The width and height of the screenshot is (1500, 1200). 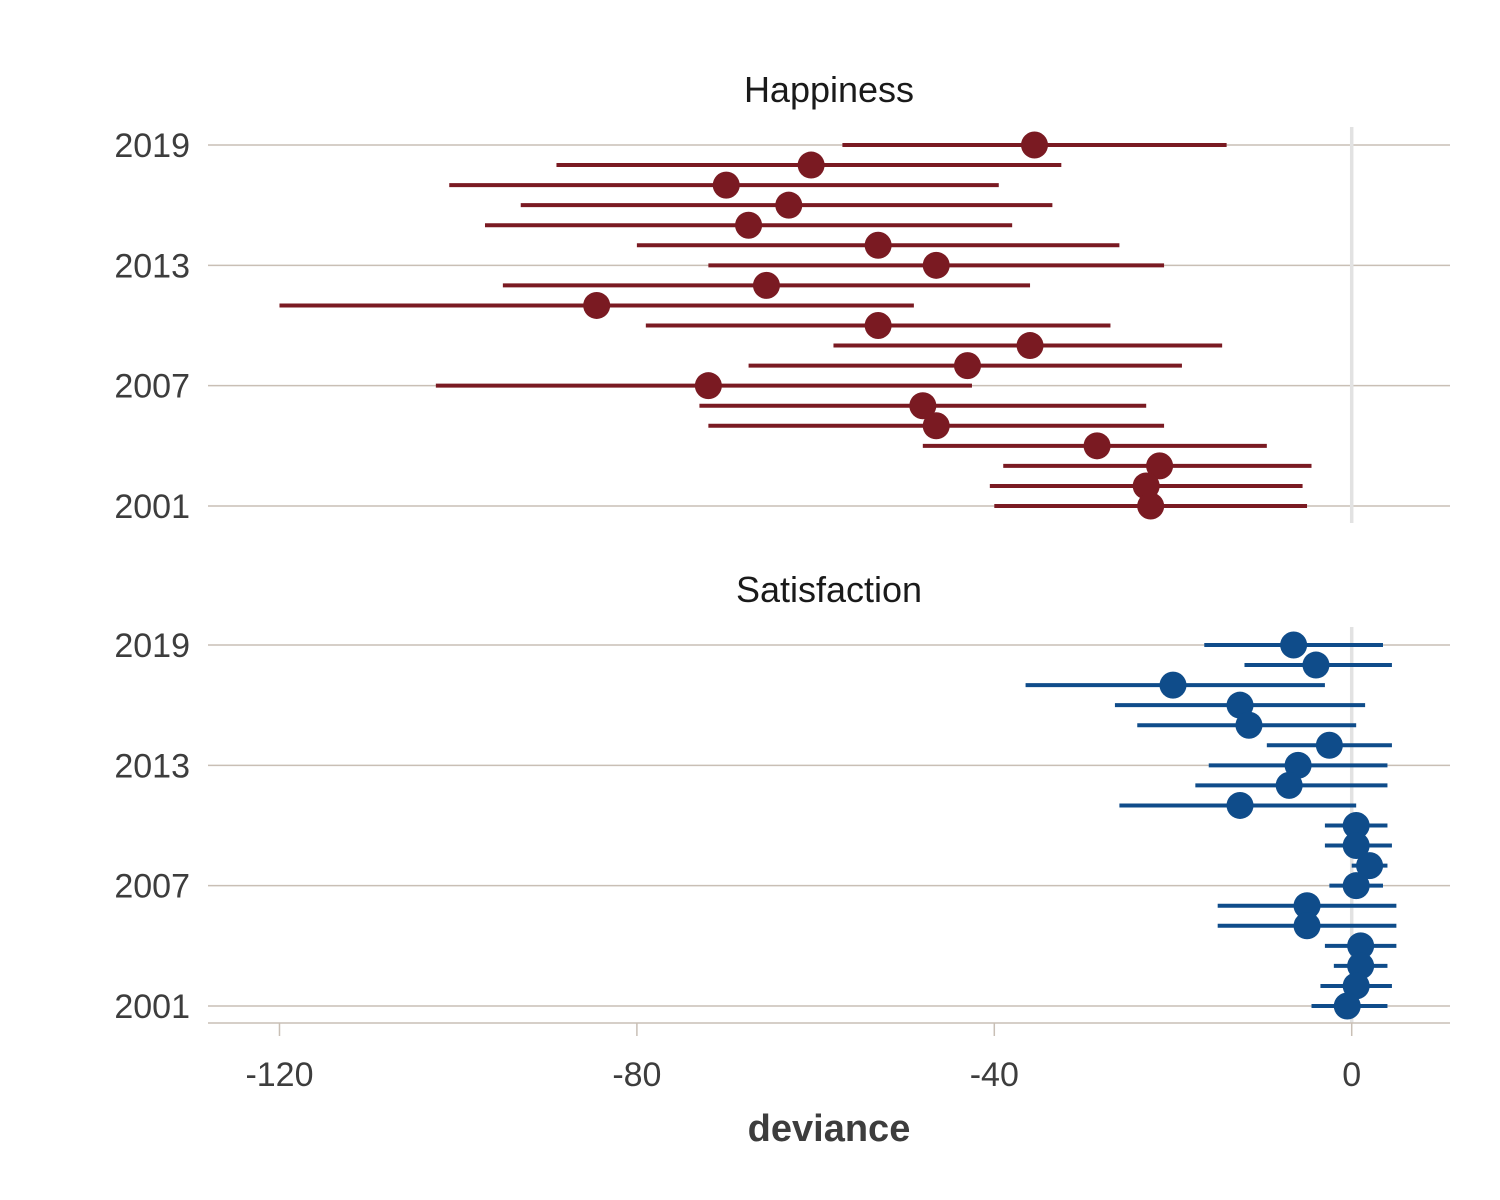 What do you see at coordinates (1351, 1075) in the screenshot?
I see `x-tick-label: 0` at bounding box center [1351, 1075].